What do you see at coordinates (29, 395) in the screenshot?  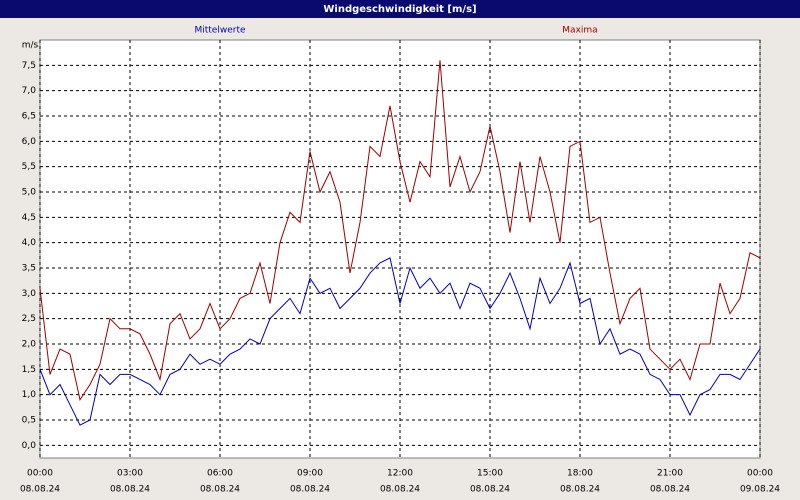 I see `y-tick-label: 1,0` at bounding box center [29, 395].